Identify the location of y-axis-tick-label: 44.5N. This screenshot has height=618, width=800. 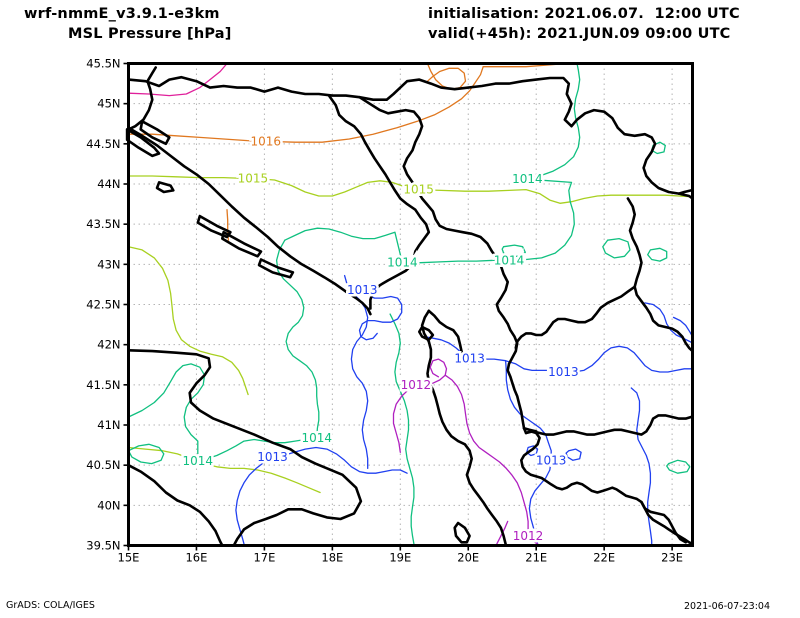
(103, 144).